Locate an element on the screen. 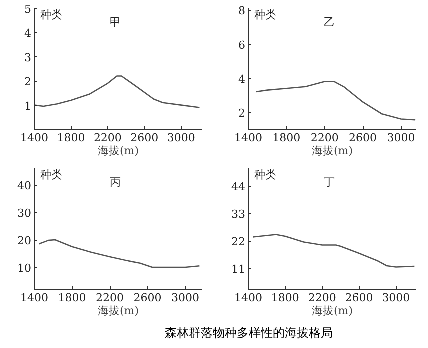 The width and height of the screenshot is (428, 348). y-tick-label: 22 is located at coordinates (239, 242).